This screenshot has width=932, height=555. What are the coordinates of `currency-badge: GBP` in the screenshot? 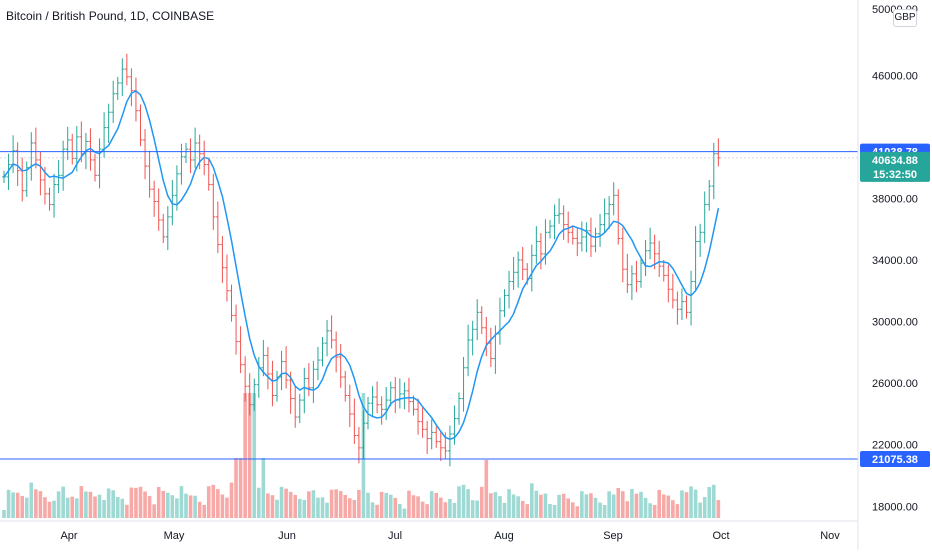 It's located at (905, 18).